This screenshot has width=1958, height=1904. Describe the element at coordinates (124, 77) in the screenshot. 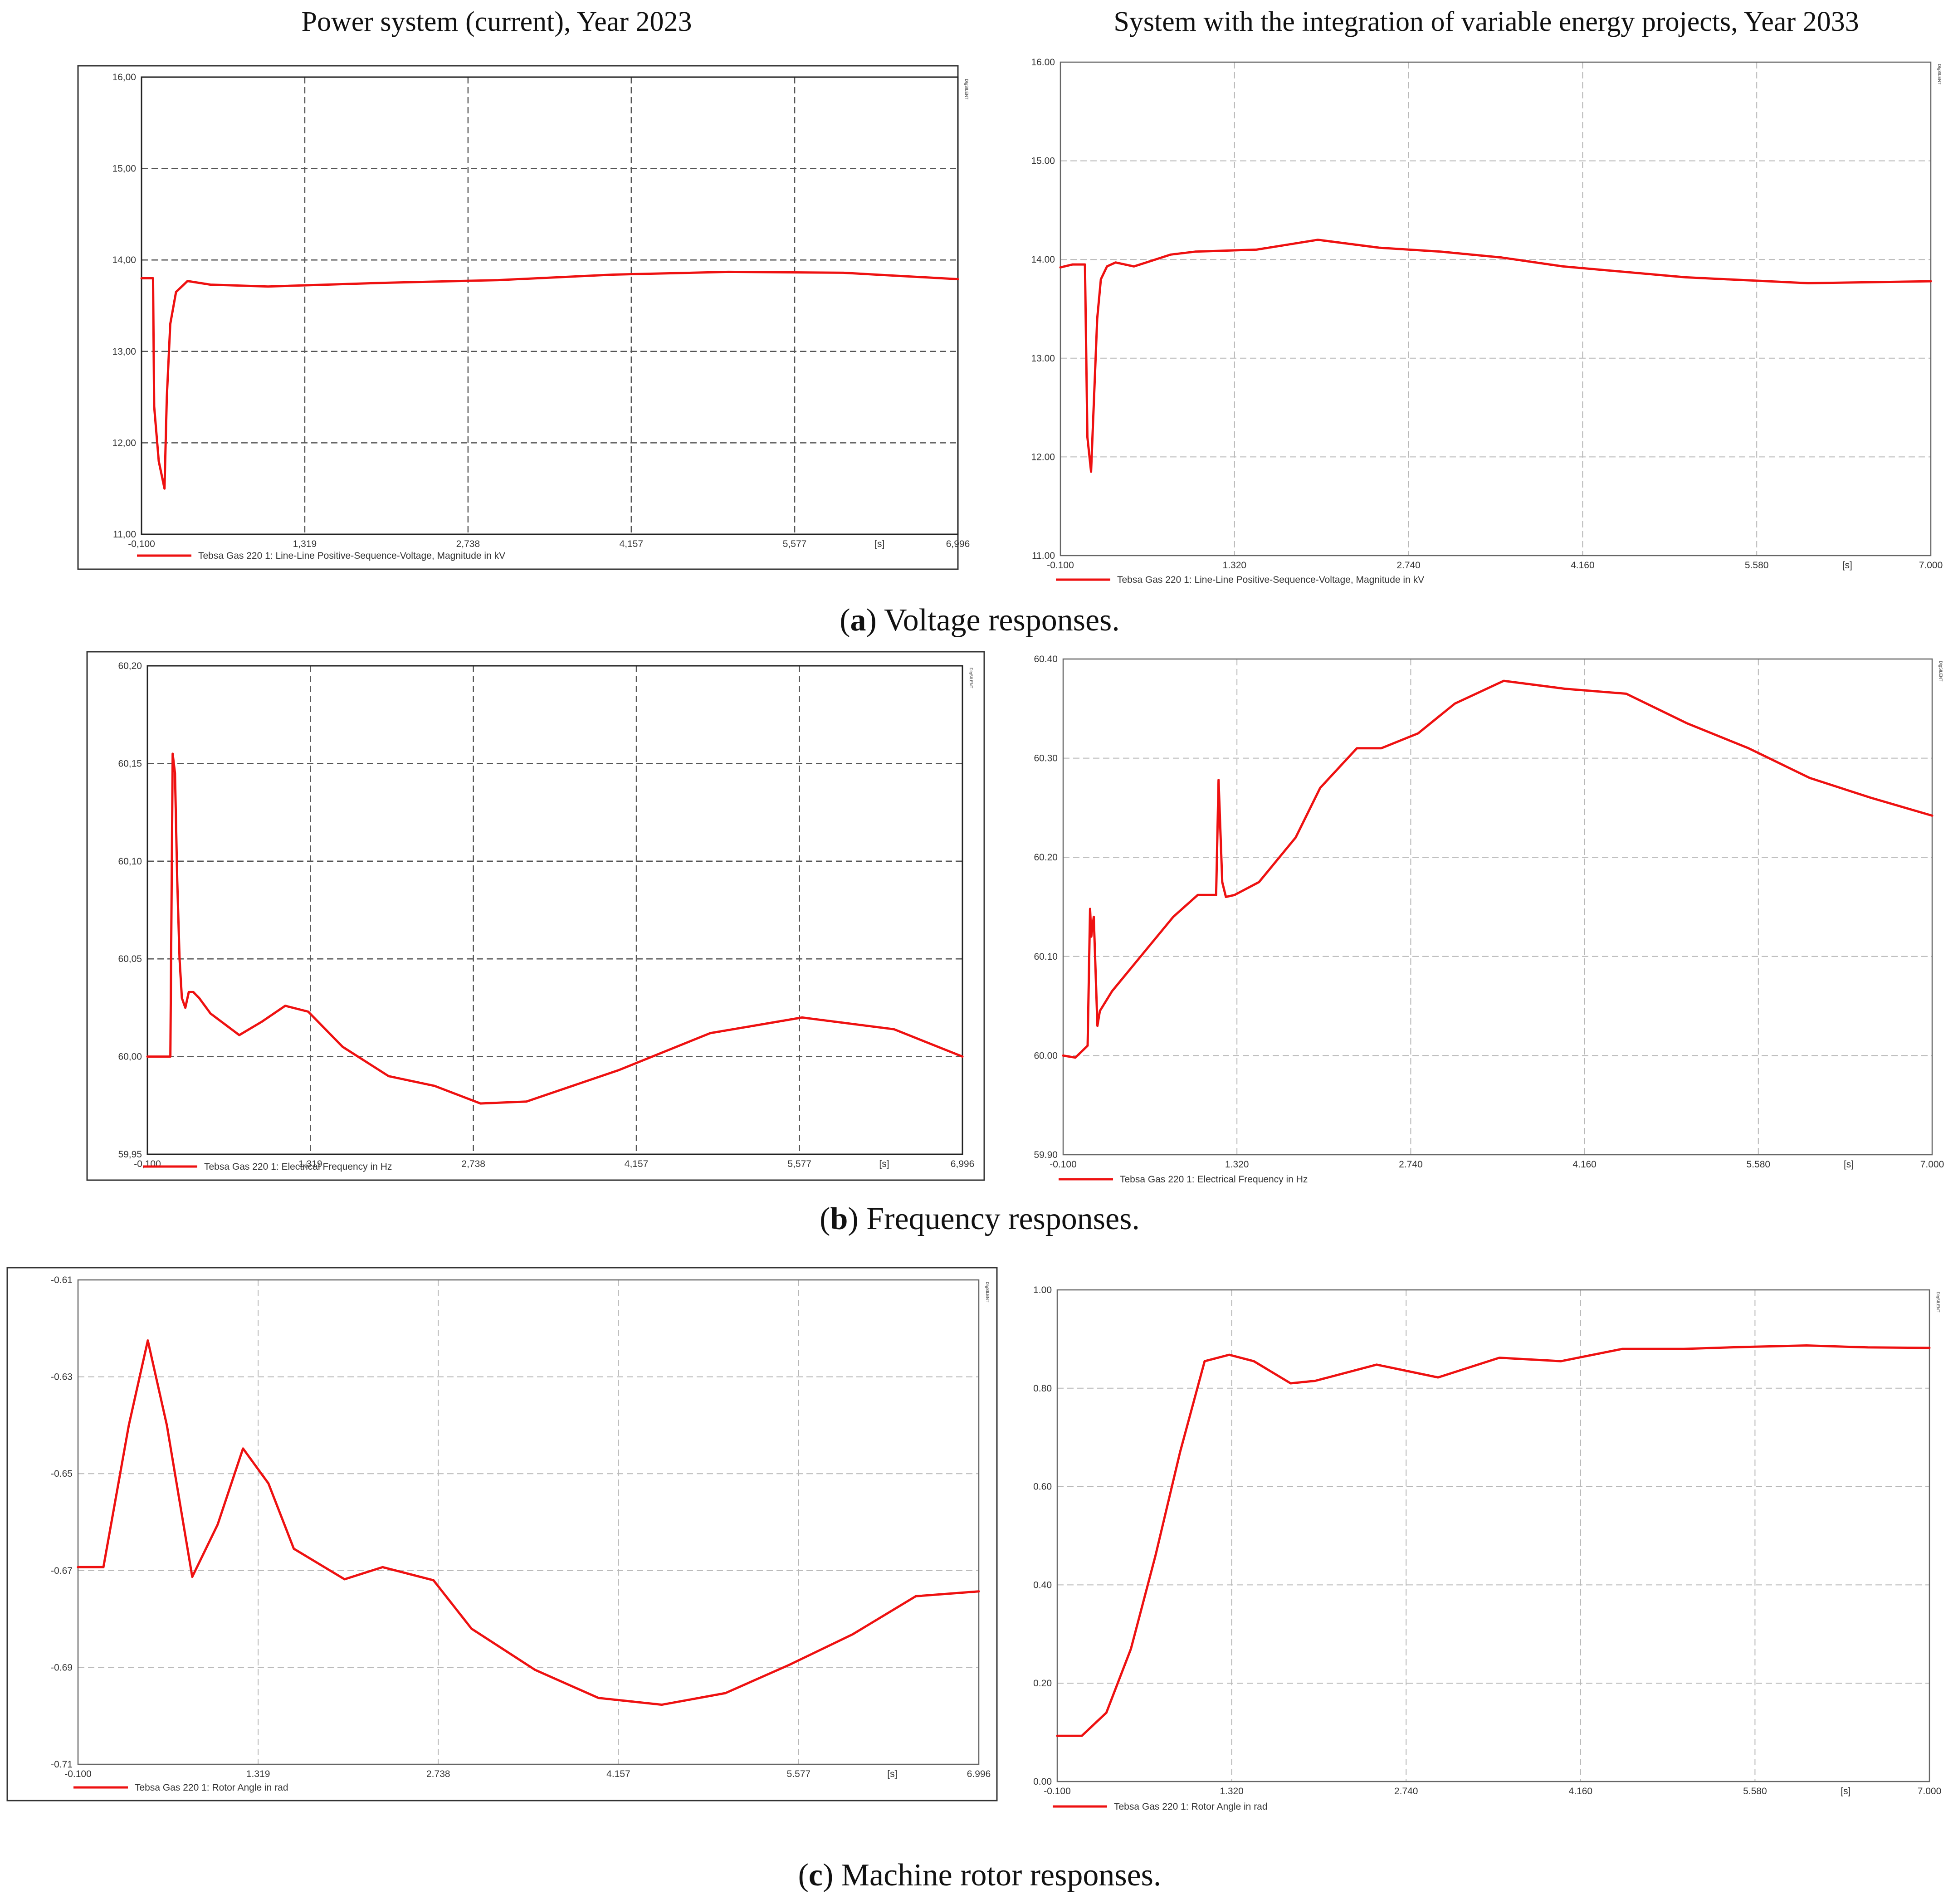

I see `y-tick-label: 16,00` at that location.